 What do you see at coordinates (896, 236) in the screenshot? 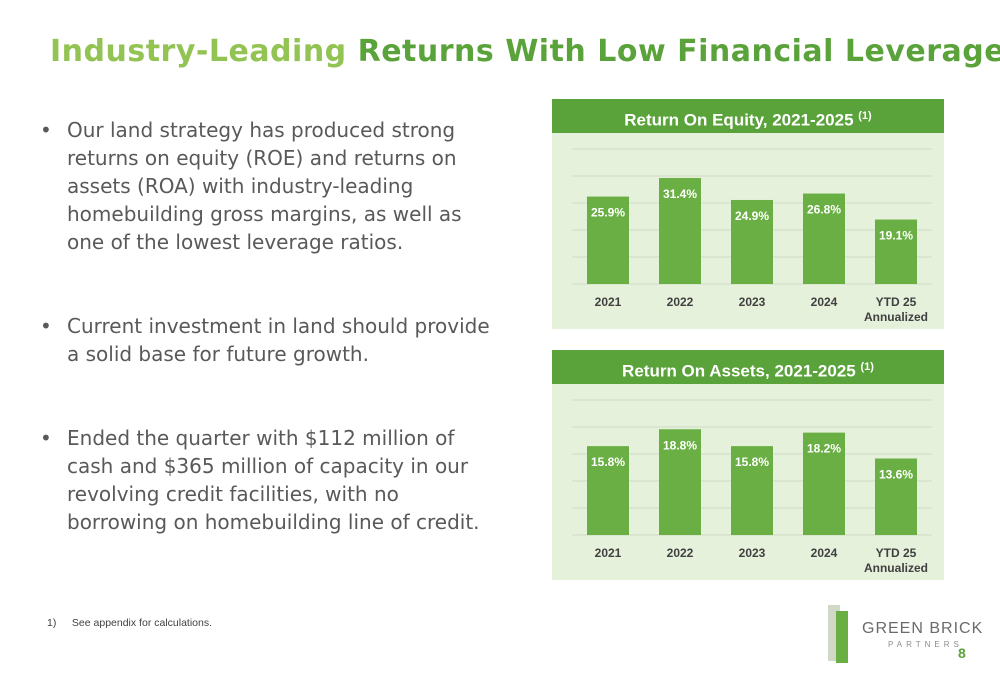
I see `roe-value-label-4: 19.1%` at bounding box center [896, 236].